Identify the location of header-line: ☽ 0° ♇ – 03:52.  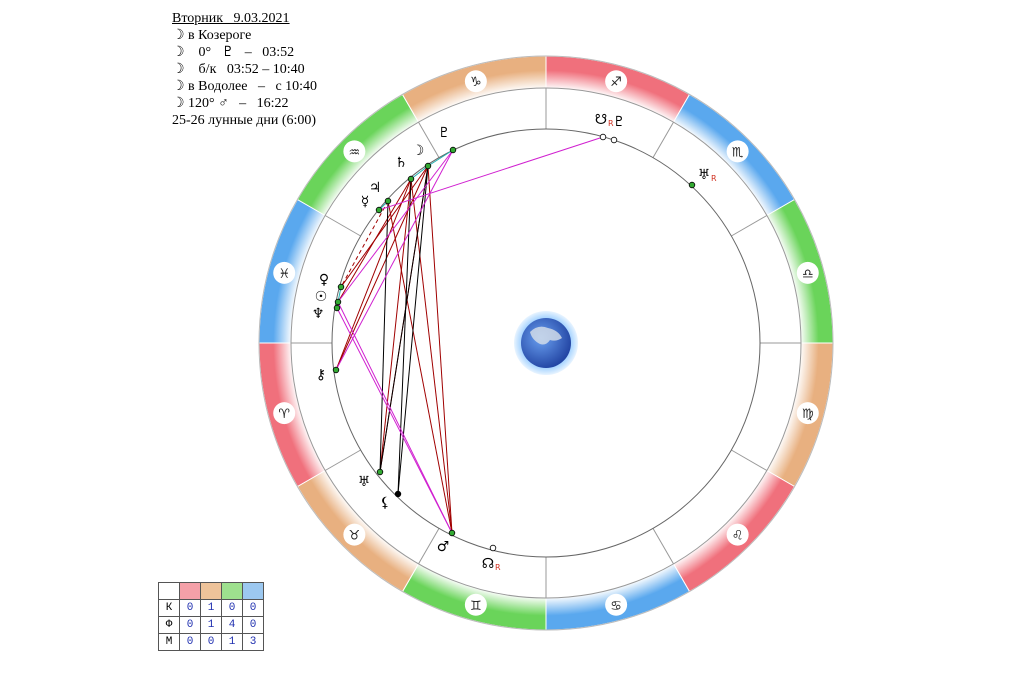
(233, 52).